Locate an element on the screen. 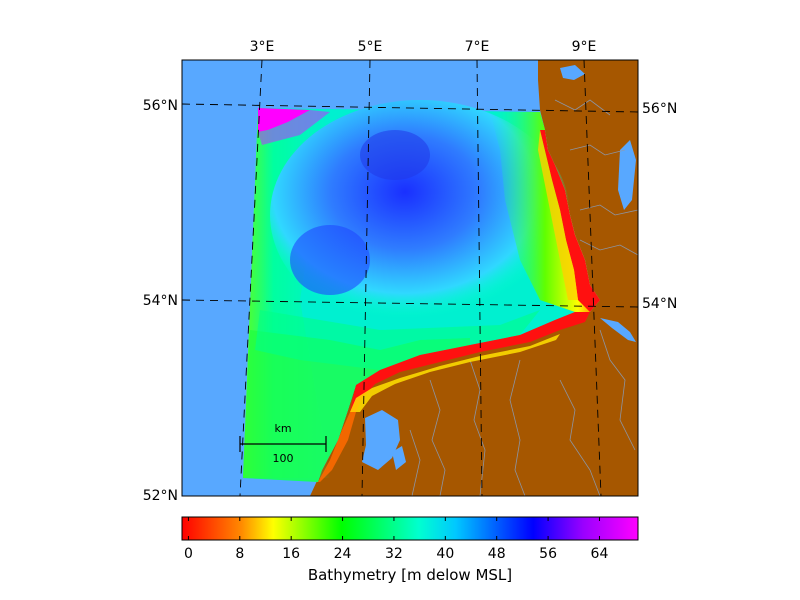 Image resolution: width=800 pixels, height=600 pixels. wadden-red-east is located at coordinates (570, 221).